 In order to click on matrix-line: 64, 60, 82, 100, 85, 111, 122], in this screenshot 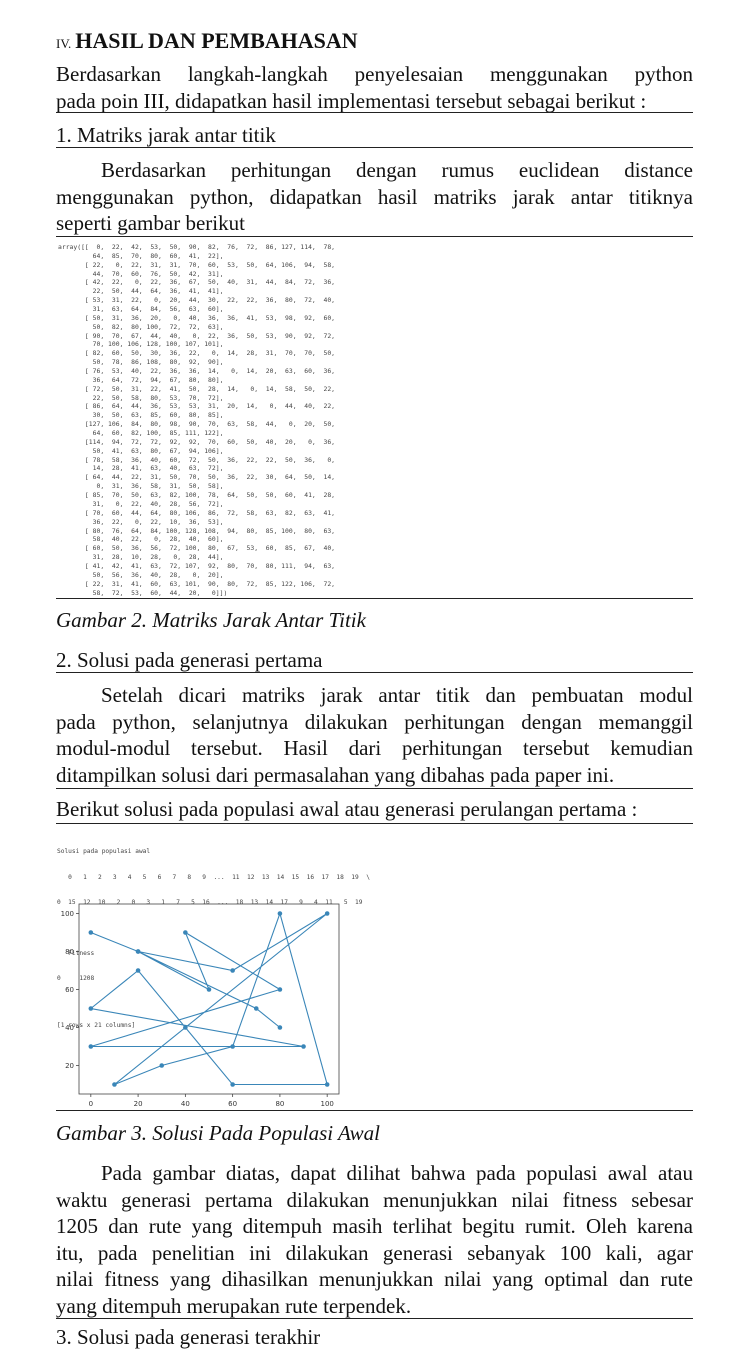, I will do `click(141, 433)`.